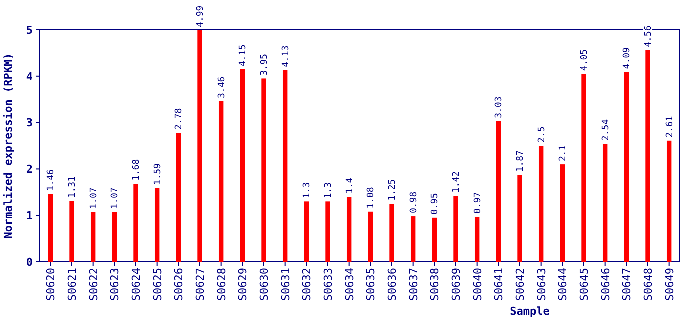 Image resolution: width=690 pixels, height=320 pixels. Describe the element at coordinates (477, 285) in the screenshot. I see `x-tick-label: S0640` at that location.